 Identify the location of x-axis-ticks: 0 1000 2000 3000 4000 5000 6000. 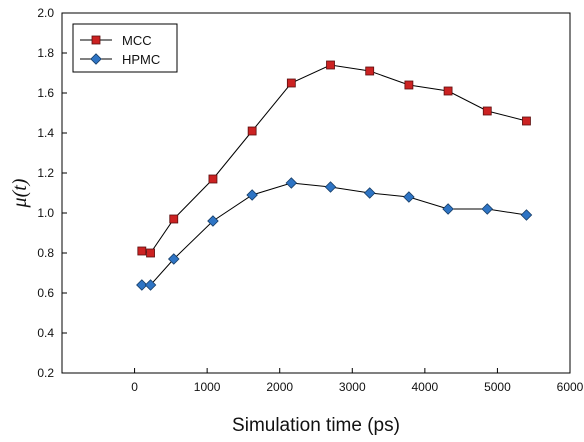
(357, 381).